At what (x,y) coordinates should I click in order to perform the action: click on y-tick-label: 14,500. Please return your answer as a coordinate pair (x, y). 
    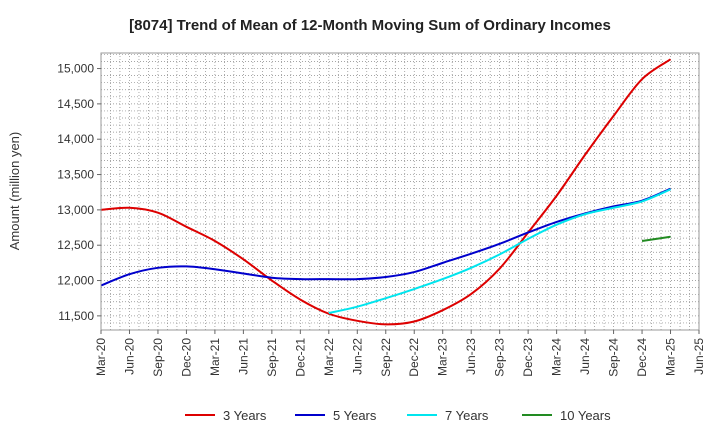
    Looking at the image, I should click on (75, 104).